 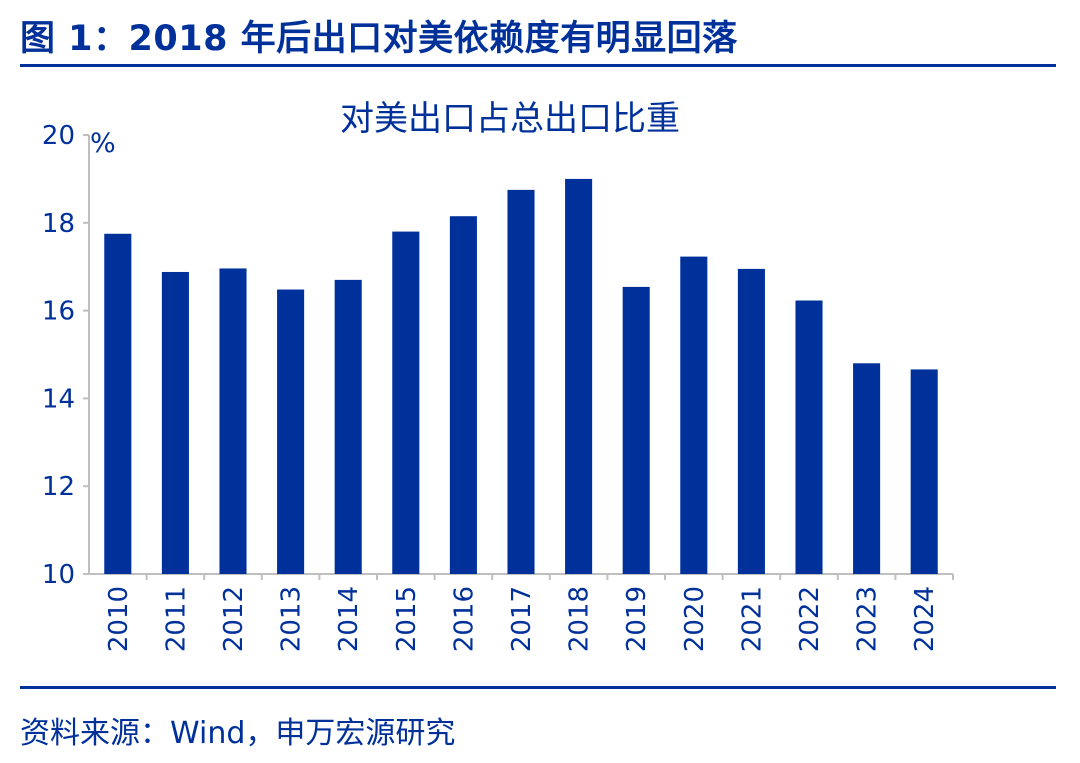 I want to click on y-tick-label: 14, so click(x=58, y=399).